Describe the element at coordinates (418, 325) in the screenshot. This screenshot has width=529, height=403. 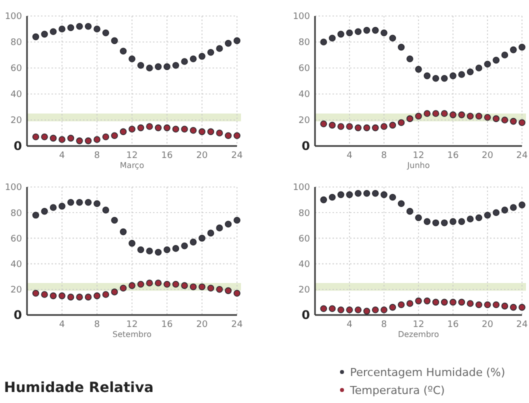
I see `x-tick-label: 12` at that location.